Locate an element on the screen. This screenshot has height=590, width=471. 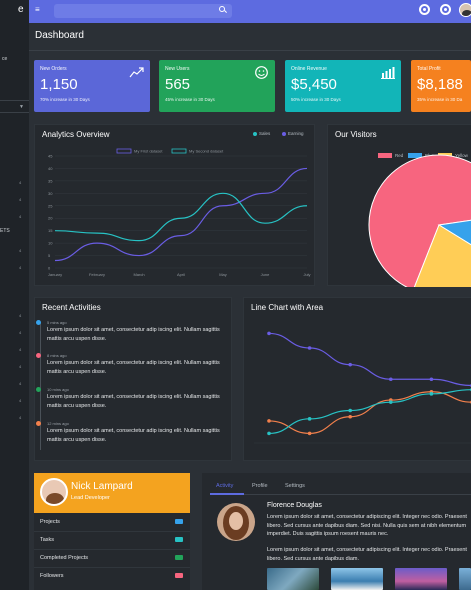
message-icon is located at coordinates (445, 9).